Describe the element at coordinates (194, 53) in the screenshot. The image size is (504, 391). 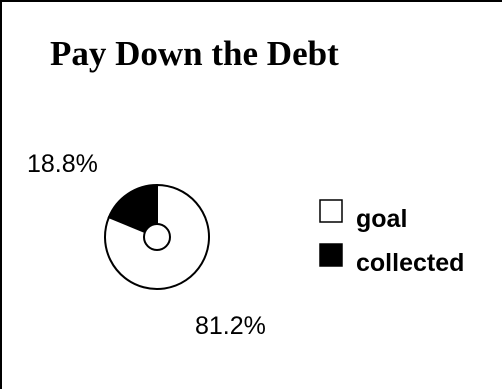
I see `chart-title: Pay Down the Debt` at that location.